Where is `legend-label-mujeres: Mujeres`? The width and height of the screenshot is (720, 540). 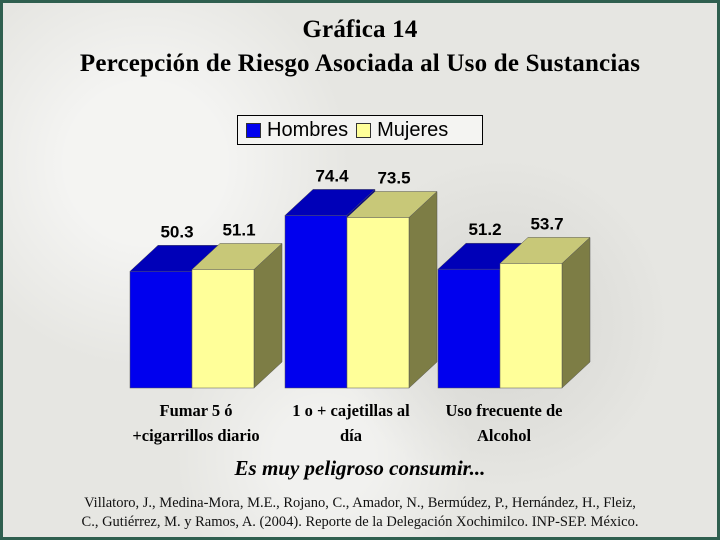
legend-label-mujeres: Mujeres is located at coordinates (413, 129).